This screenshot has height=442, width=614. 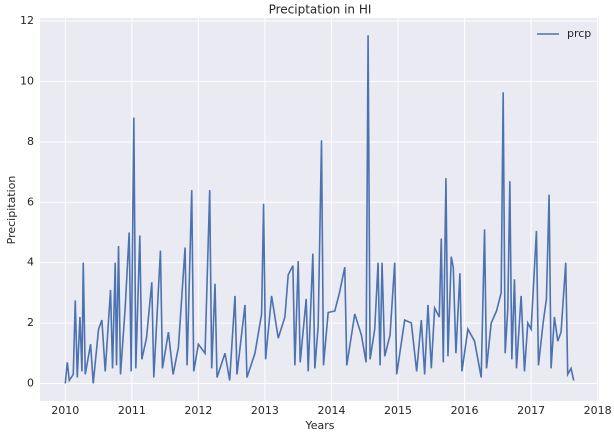 What do you see at coordinates (265, 410) in the screenshot?
I see `x-tick-label: 2013` at bounding box center [265, 410].